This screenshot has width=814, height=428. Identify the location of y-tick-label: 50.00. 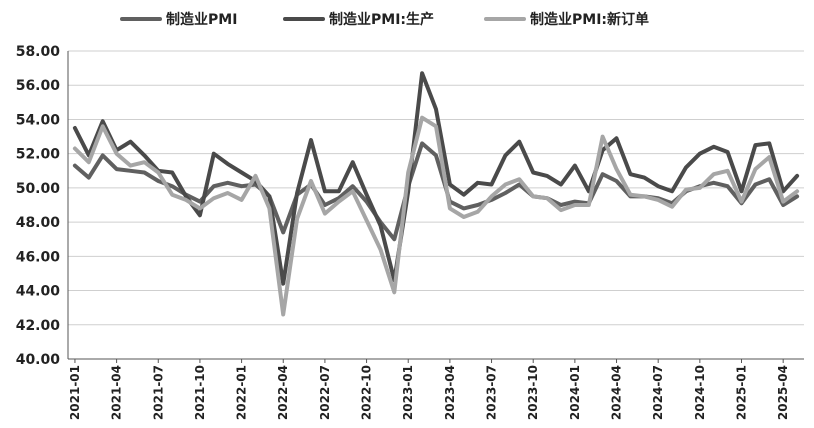
(38, 189).